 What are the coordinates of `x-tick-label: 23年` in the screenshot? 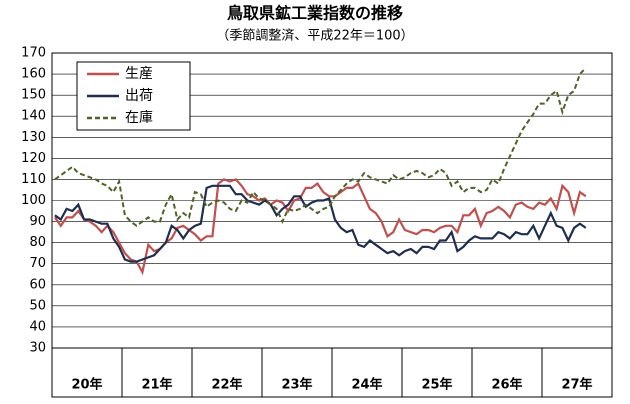 It's located at (296, 385).